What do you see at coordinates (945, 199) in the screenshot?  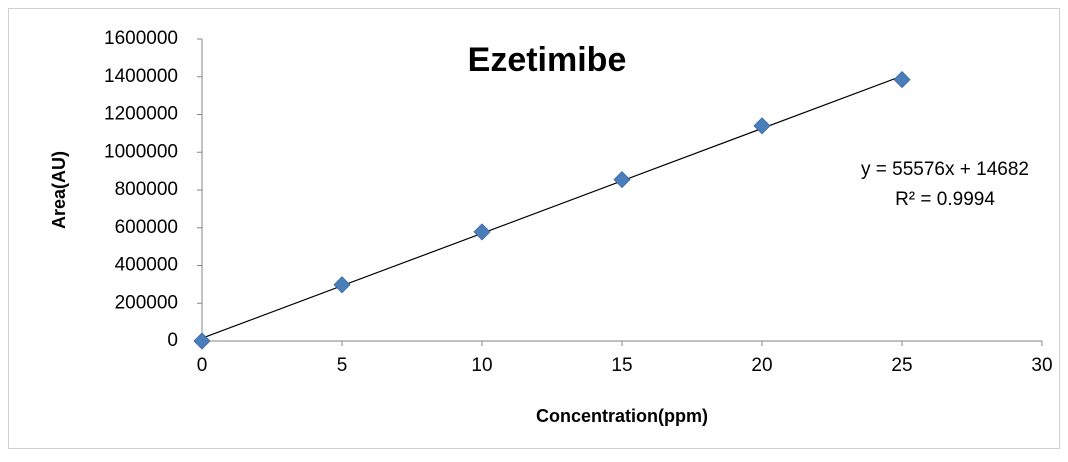 I see `trendline-r2: R² = 0.9994` at bounding box center [945, 199].